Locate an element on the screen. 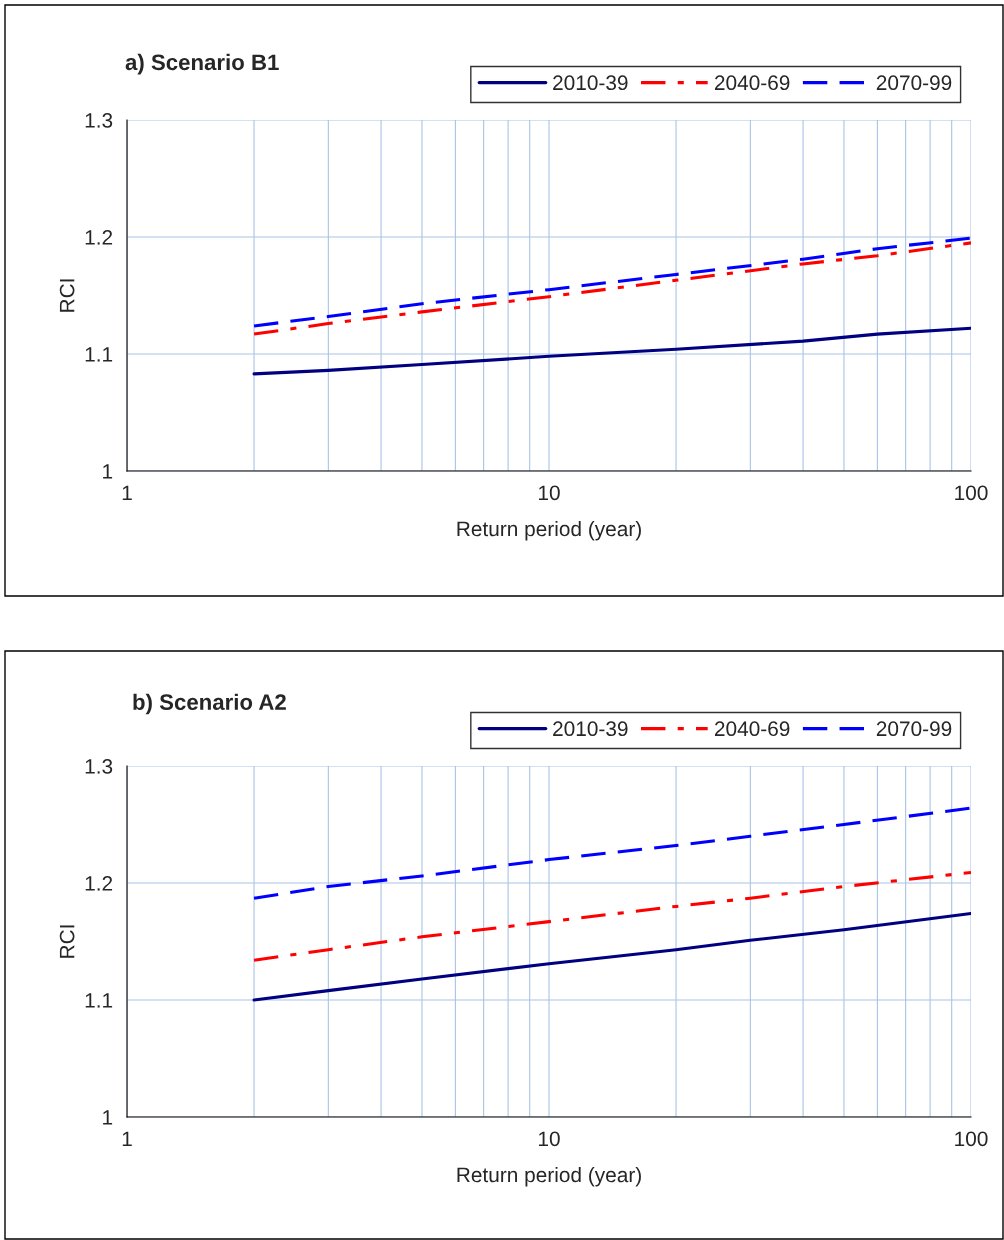 Image resolution: width=1004 pixels, height=1240 pixels. chart-title: a) Scenario B1 is located at coordinates (202, 64).